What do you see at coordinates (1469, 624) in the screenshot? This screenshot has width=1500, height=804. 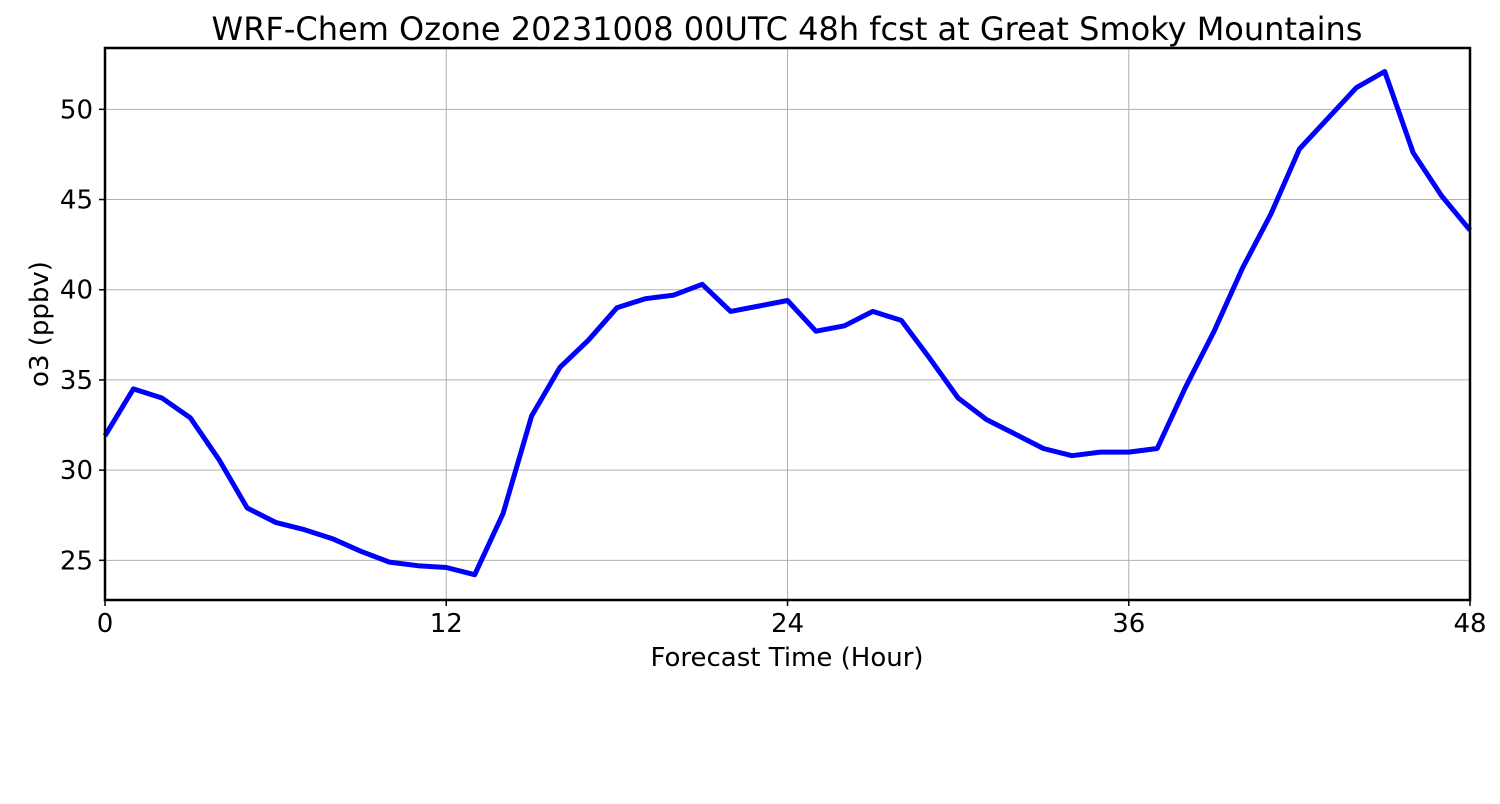 I see `x-tick-label: 48` at bounding box center [1469, 624].